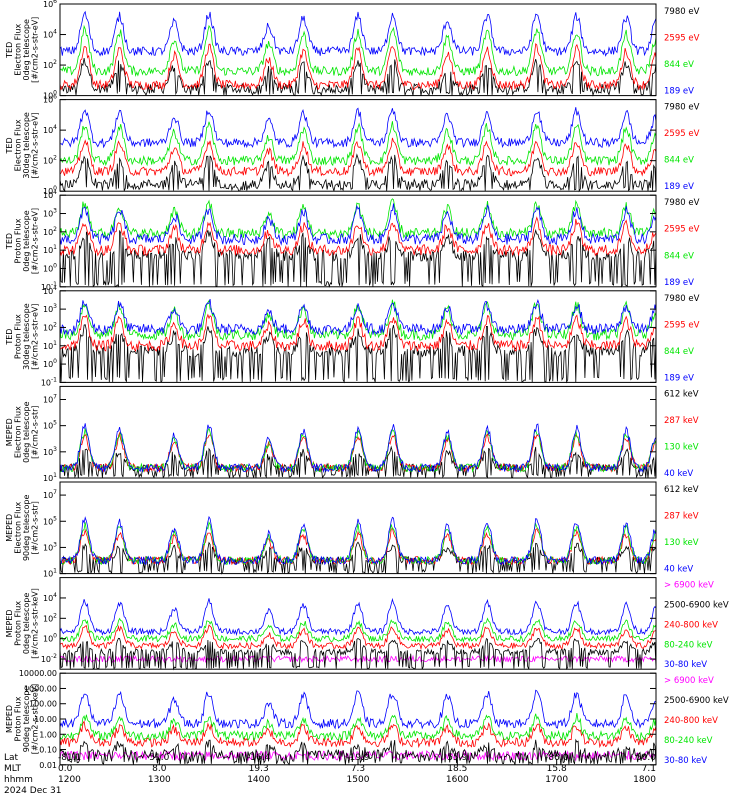 The height and width of the screenshot is (800, 750). I want to click on x-tick-label-lat: -86.0, so click(557, 758).